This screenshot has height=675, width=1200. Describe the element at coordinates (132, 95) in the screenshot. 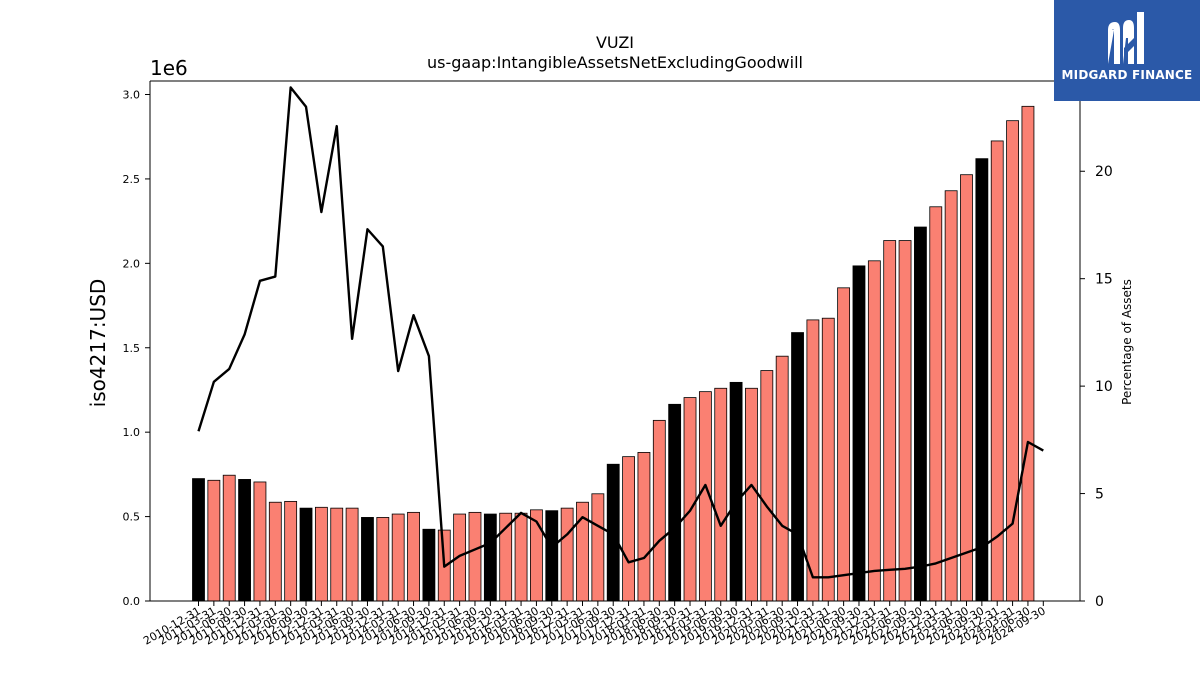

I see `y-tick-label: 3.0` at that location.